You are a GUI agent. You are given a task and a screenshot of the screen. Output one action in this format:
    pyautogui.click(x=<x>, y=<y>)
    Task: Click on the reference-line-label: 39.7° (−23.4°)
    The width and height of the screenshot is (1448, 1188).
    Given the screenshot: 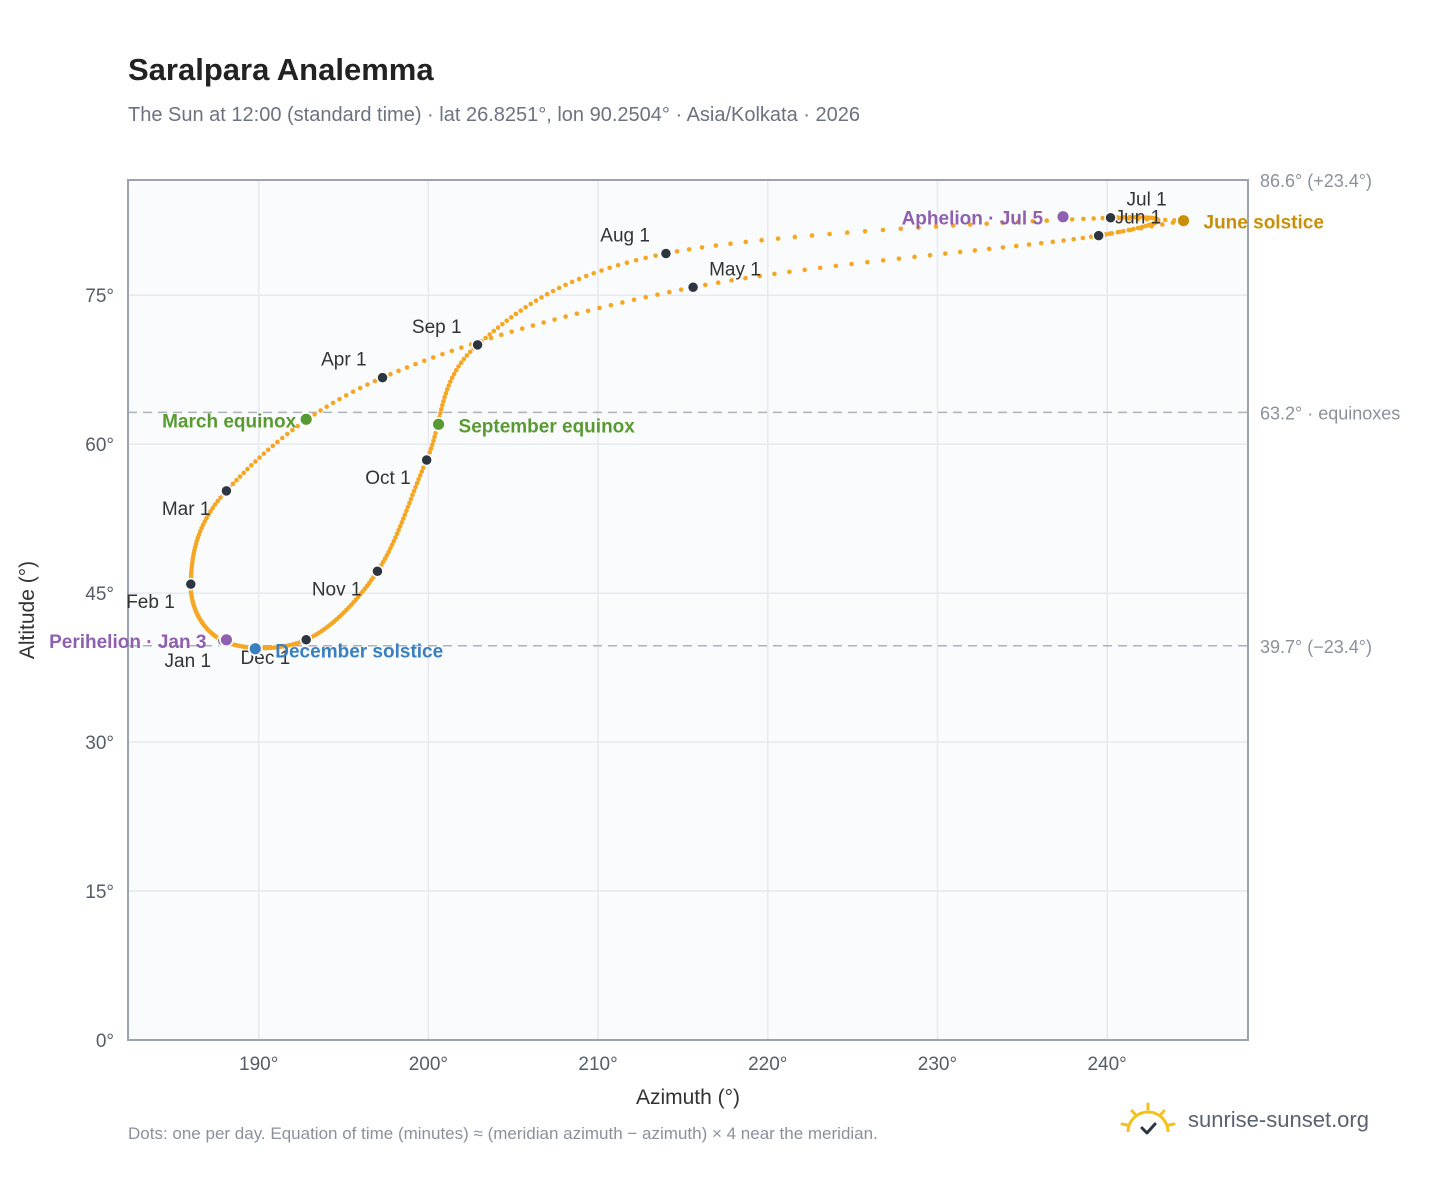 What is the action you would take?
    pyautogui.click(x=1316, y=647)
    